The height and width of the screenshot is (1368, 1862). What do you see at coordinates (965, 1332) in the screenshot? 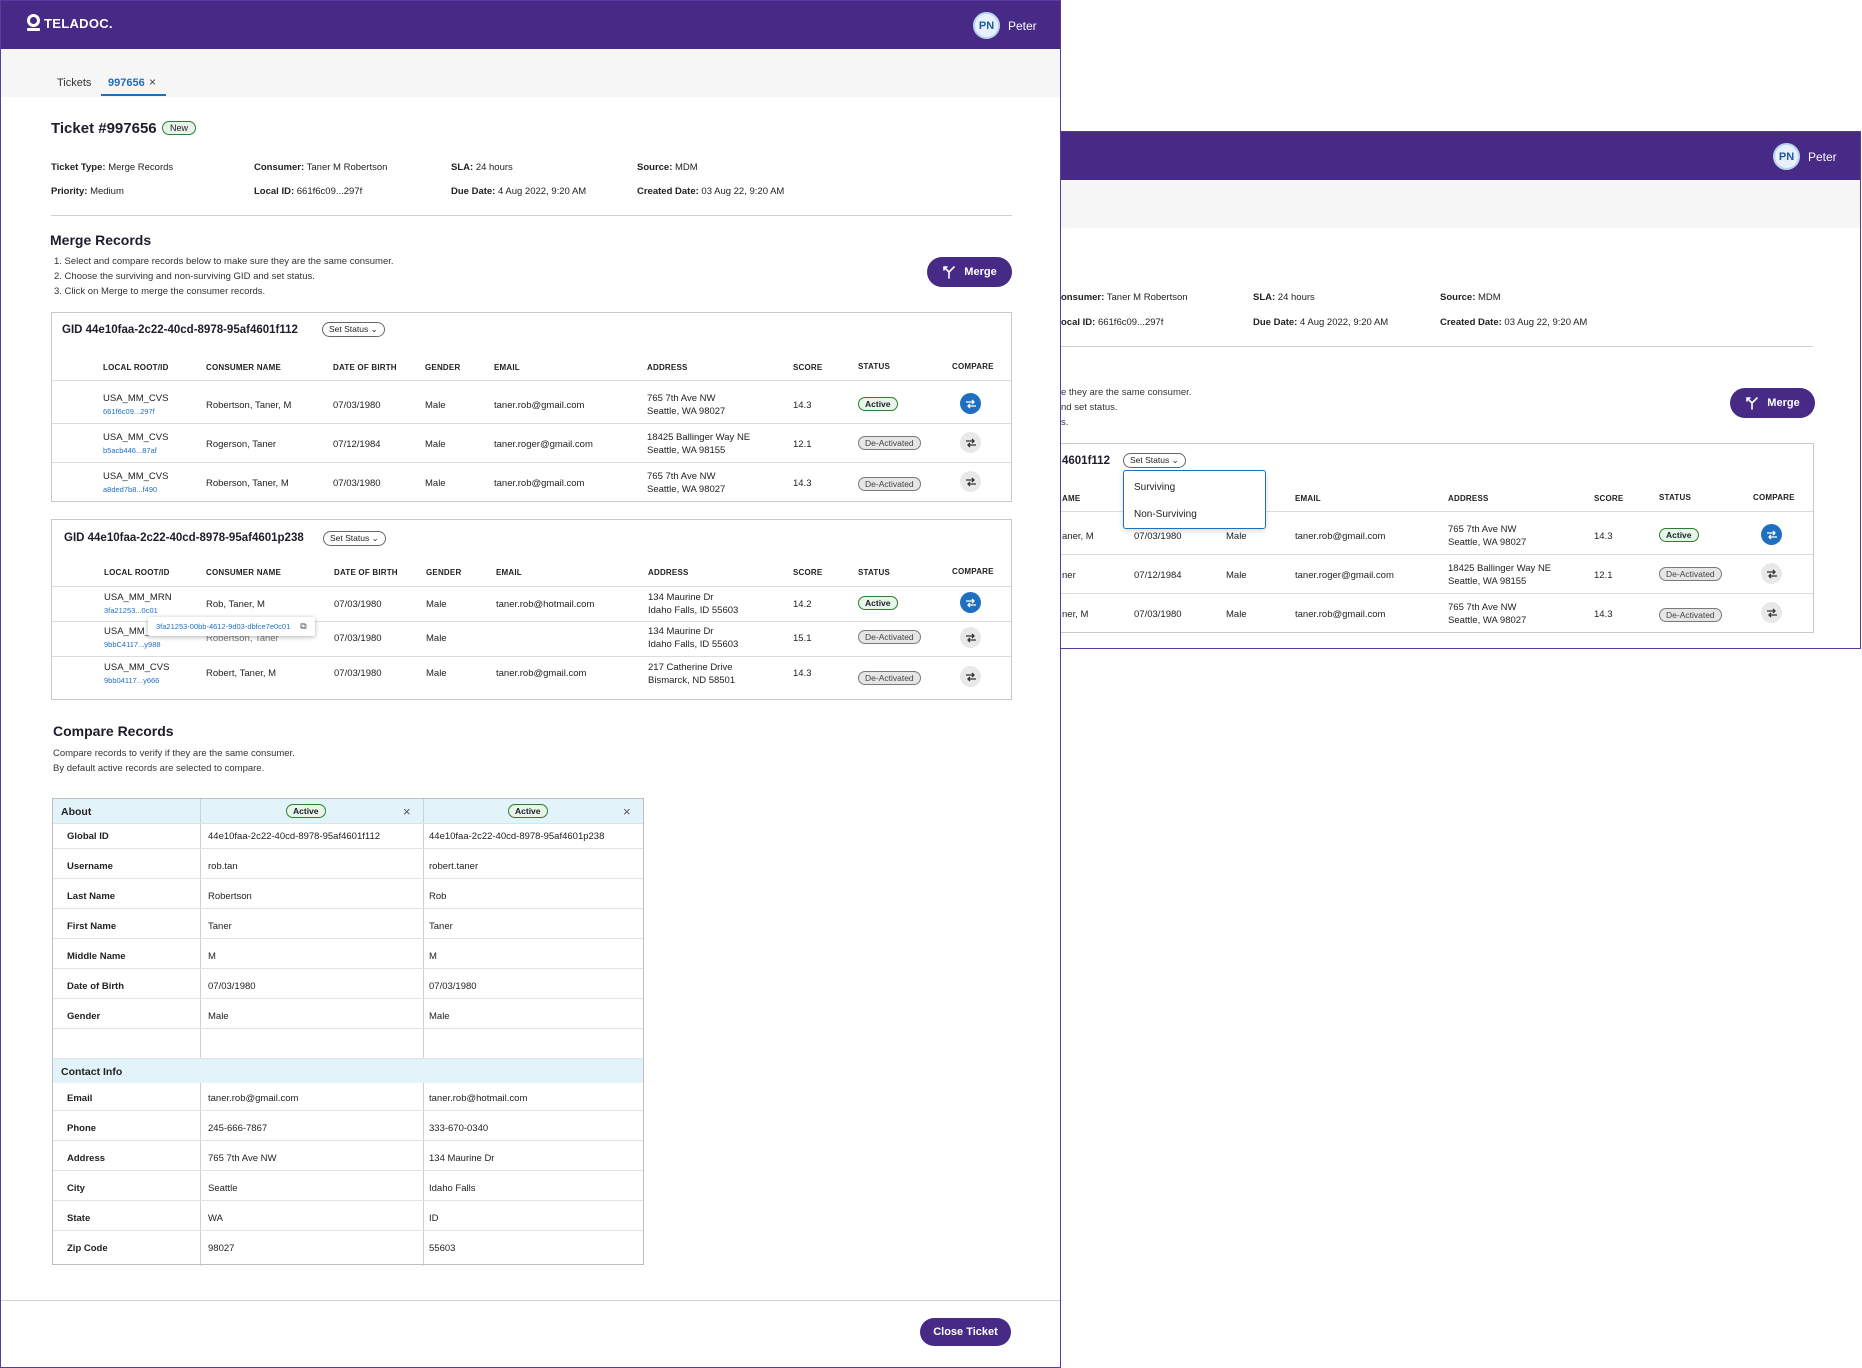
I see `close-ticket-button: Close Ticket` at bounding box center [965, 1332].